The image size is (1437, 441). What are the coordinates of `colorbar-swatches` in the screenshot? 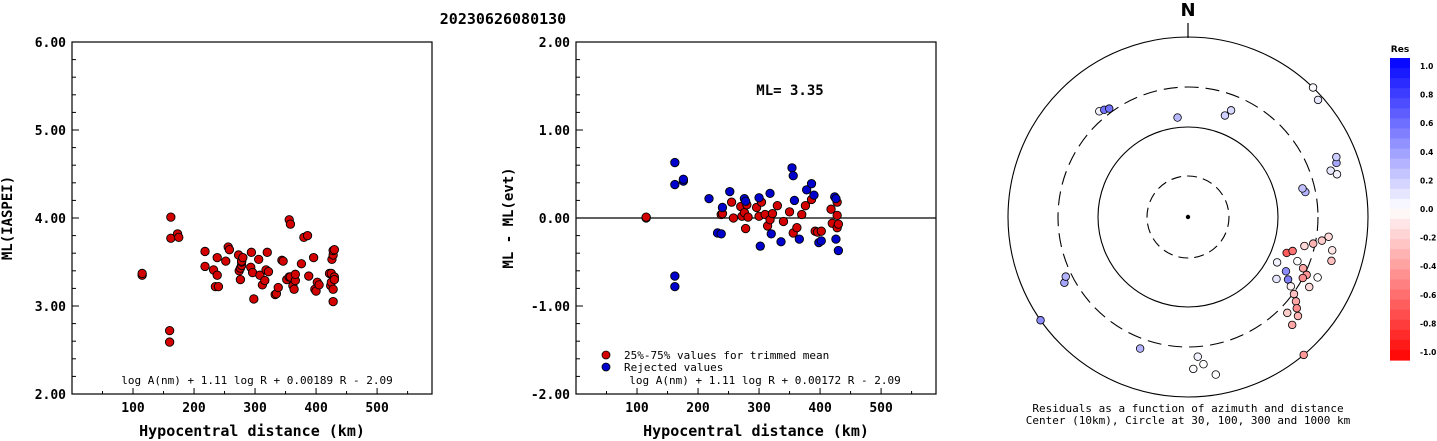 It's located at (1400, 209).